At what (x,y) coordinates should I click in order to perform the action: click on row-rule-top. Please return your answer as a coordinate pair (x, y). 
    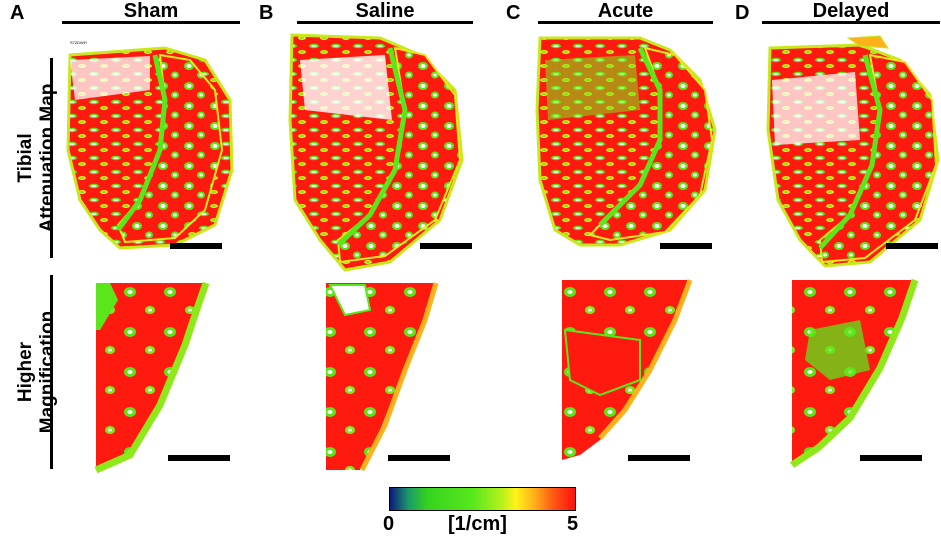
    Looking at the image, I should click on (51, 158).